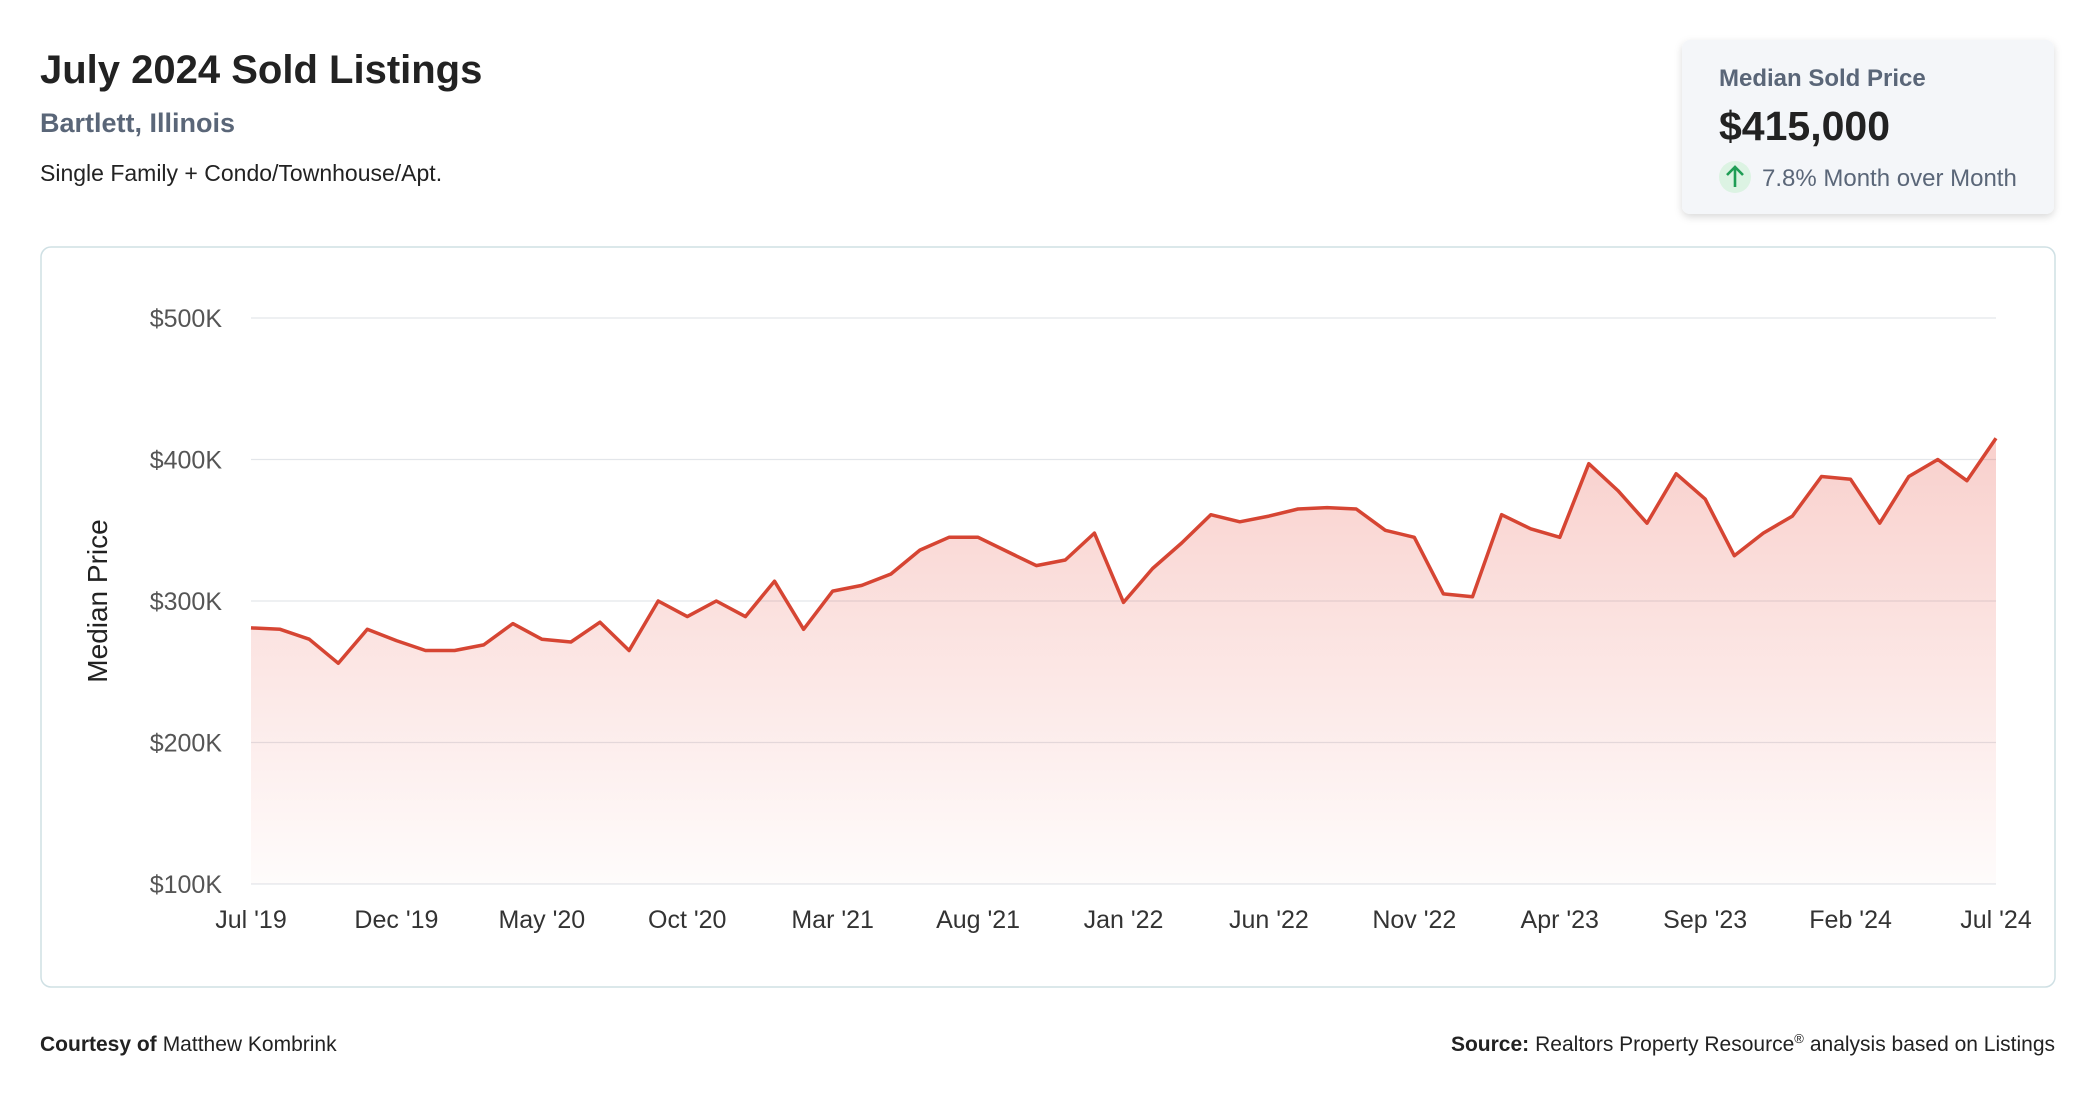 Image resolution: width=2096 pixels, height=1100 pixels. I want to click on courtesy: Courtesy of Matthew Kombrink, so click(188, 1044).